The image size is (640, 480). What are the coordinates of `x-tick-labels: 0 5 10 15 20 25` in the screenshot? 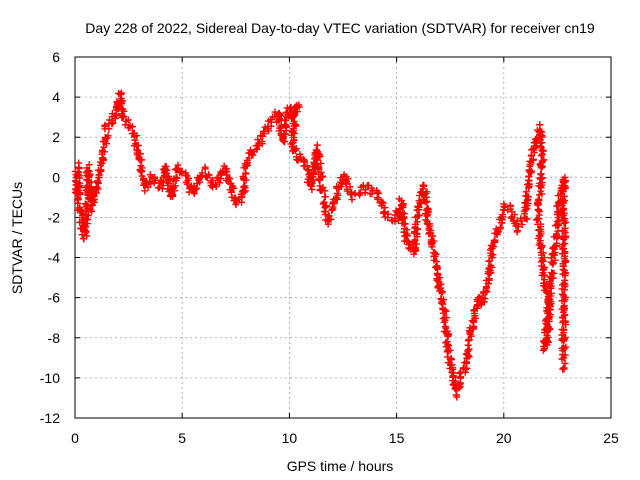 It's located at (345, 438).